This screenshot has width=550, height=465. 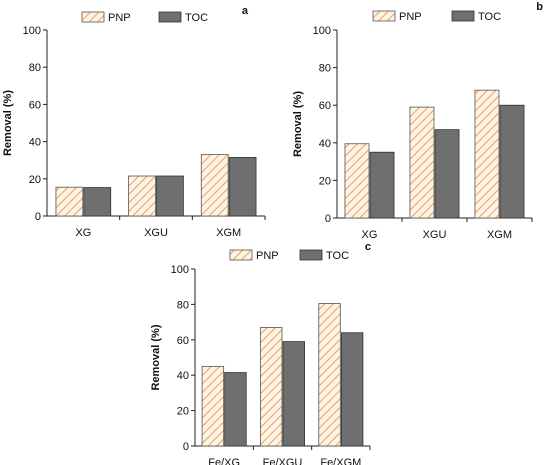 What do you see at coordinates (539, 7) in the screenshot?
I see `panel-label: b` at bounding box center [539, 7].